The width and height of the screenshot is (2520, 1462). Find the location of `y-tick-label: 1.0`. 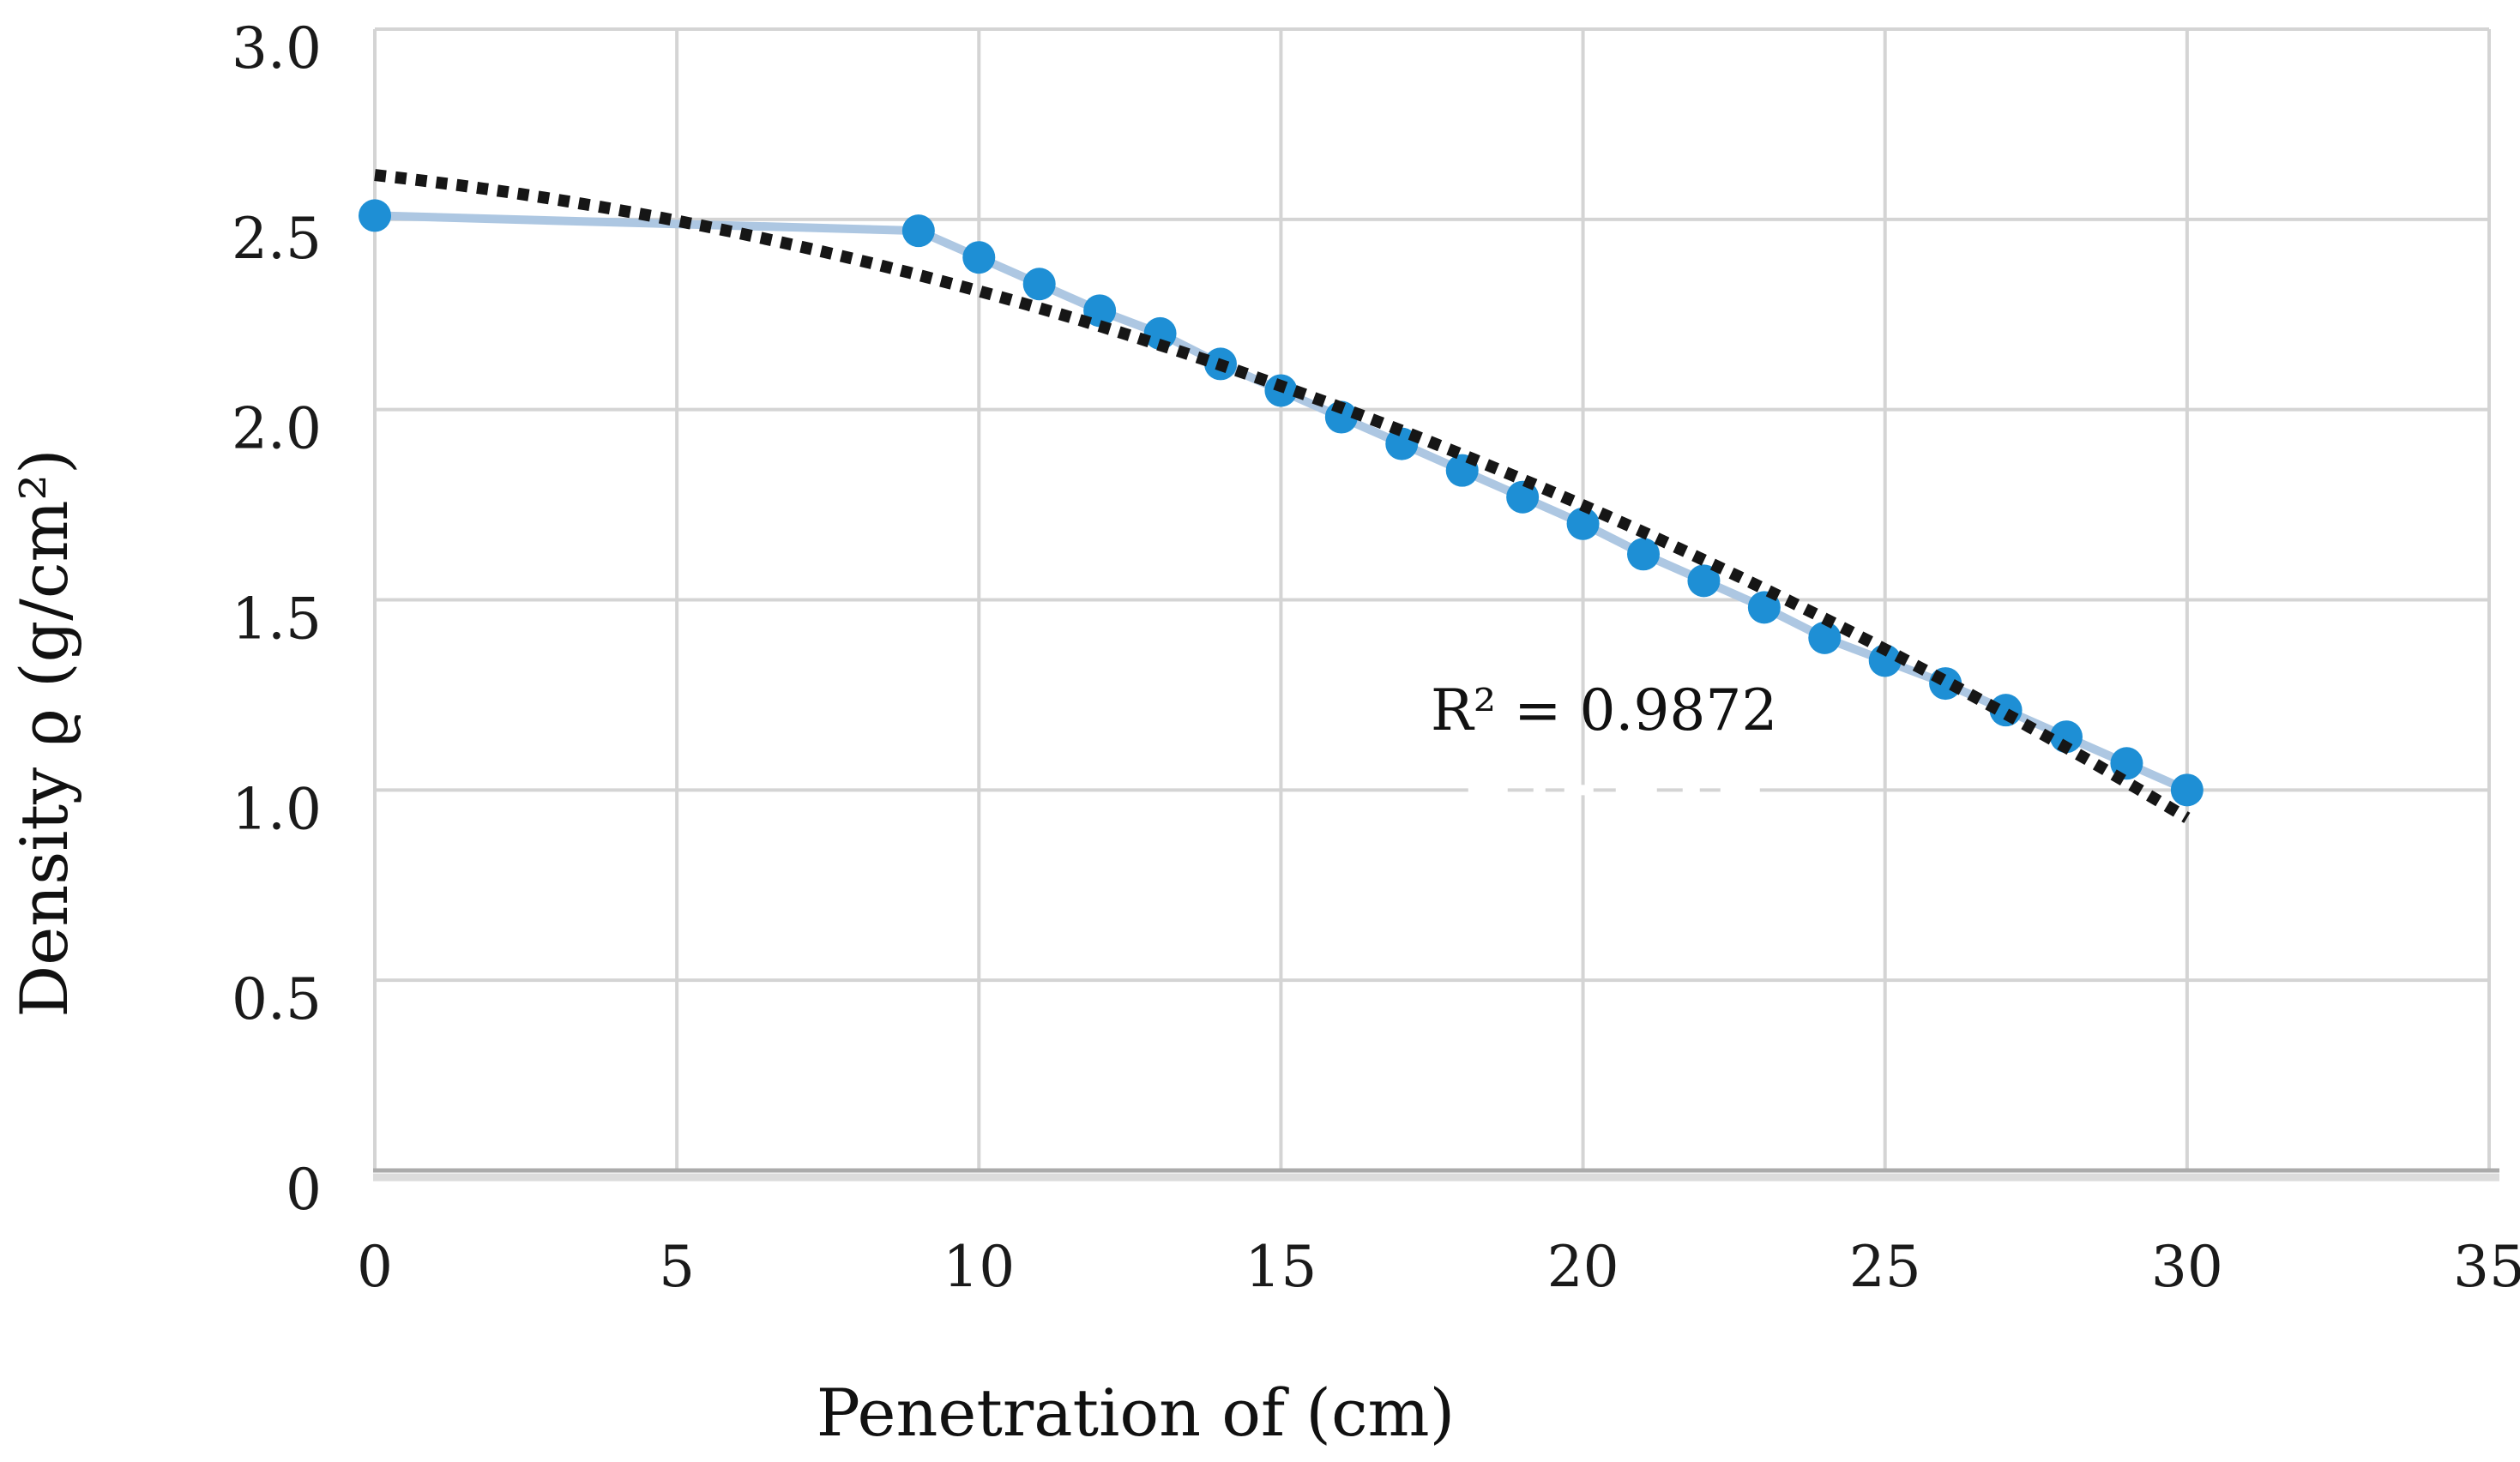

y-tick-label: 1.0 is located at coordinates (277, 809).